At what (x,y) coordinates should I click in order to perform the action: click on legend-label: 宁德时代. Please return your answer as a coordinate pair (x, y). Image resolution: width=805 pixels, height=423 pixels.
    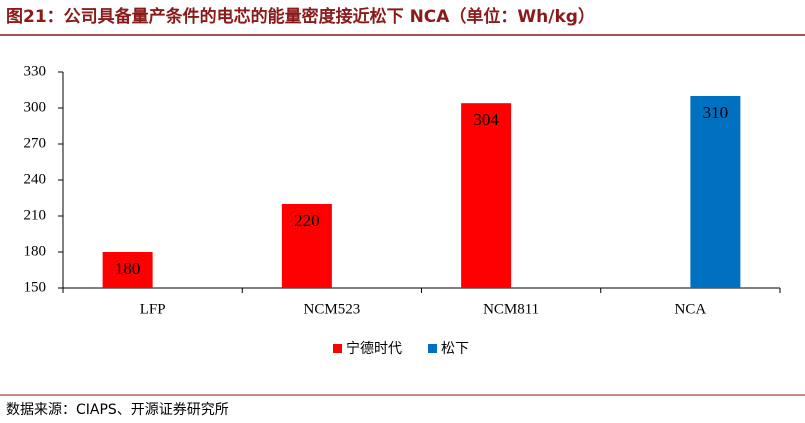
    Looking at the image, I should click on (374, 348).